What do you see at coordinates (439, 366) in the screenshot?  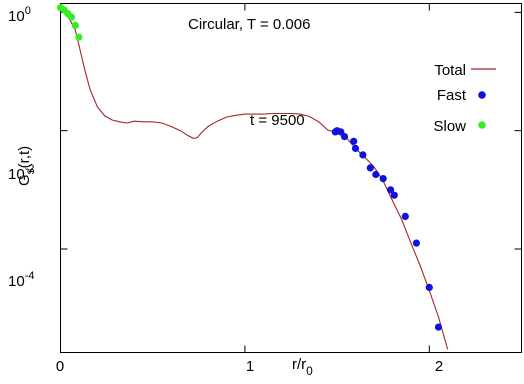 I see `x-tick-label: 2` at bounding box center [439, 366].